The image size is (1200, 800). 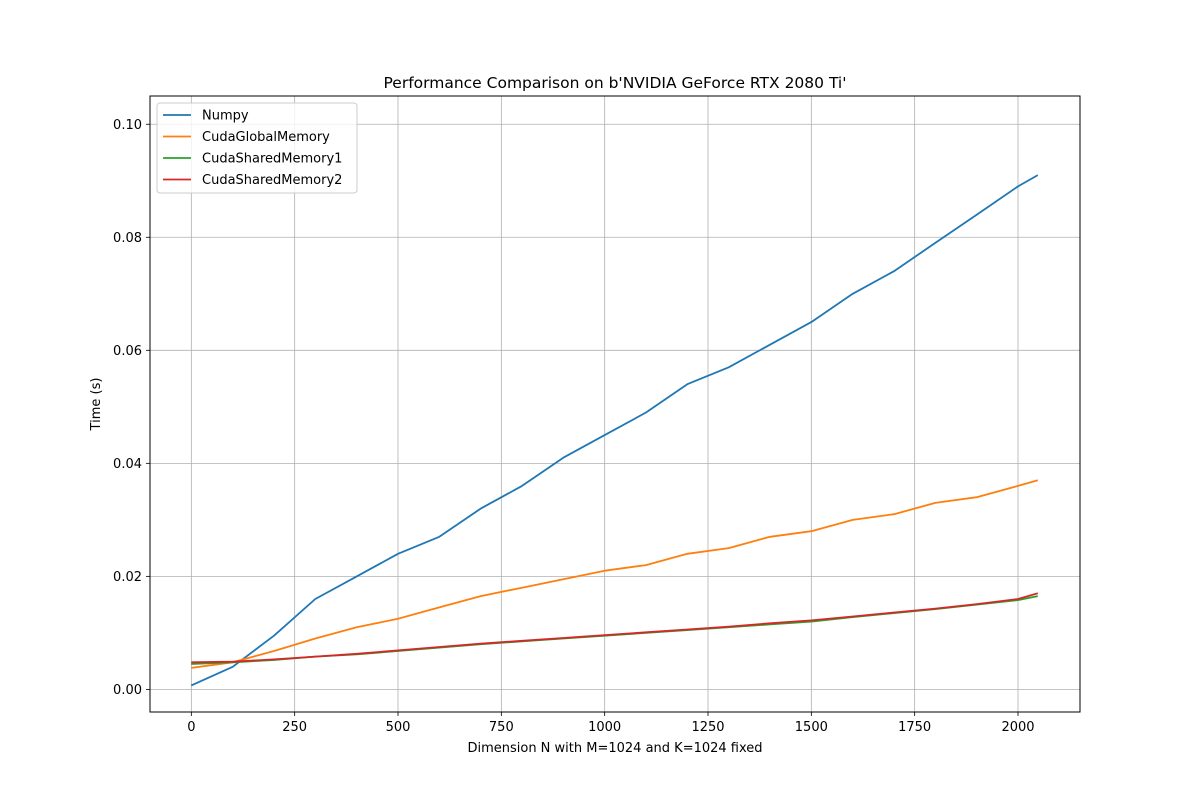 I want to click on x-axis-label: Dimension N with M=1024 and K=1024 fixed, so click(x=614, y=748).